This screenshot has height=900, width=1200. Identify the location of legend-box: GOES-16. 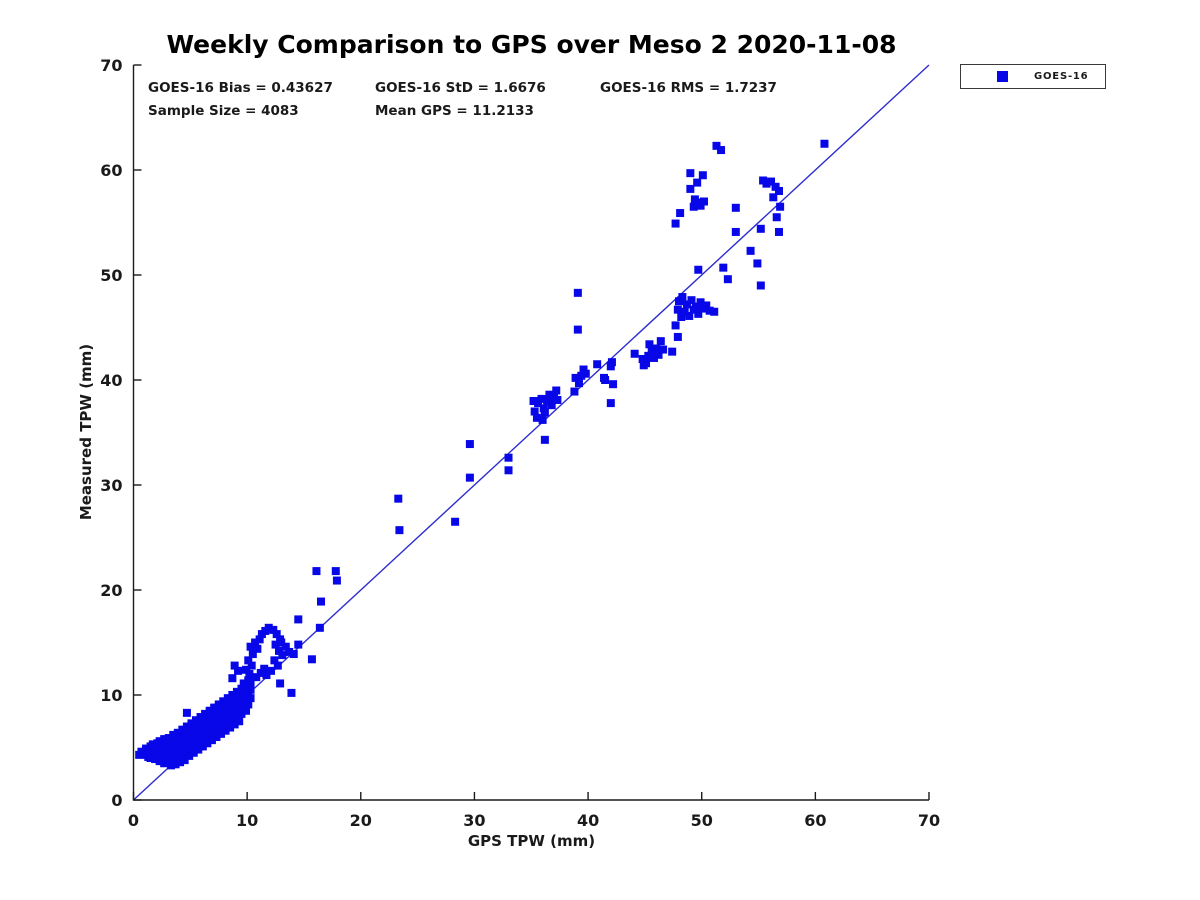
(1033, 76).